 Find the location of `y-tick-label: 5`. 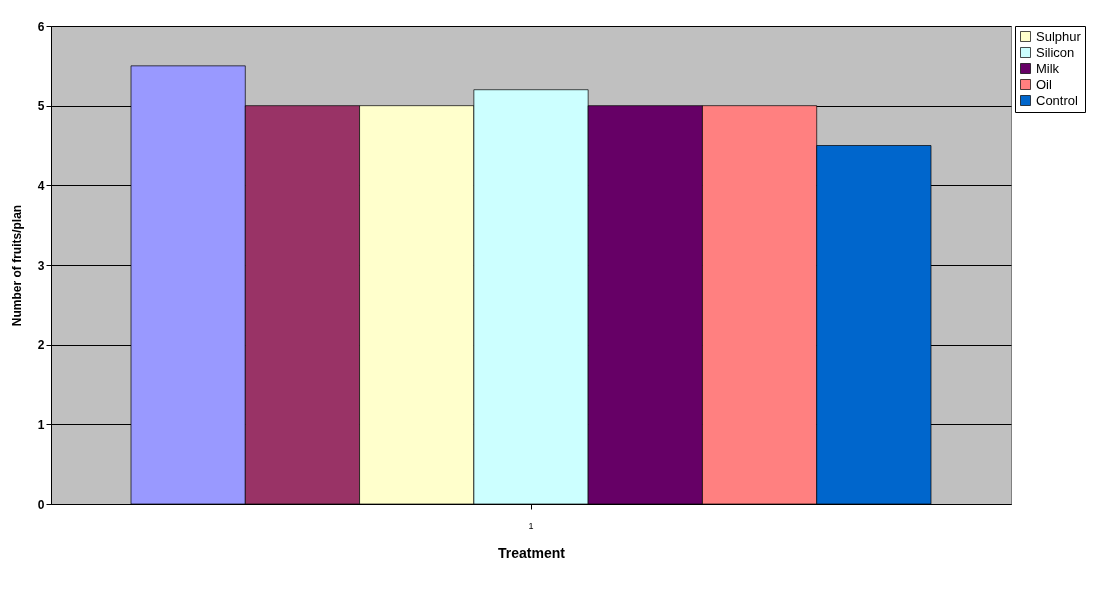

y-tick-label: 5 is located at coordinates (41, 106).